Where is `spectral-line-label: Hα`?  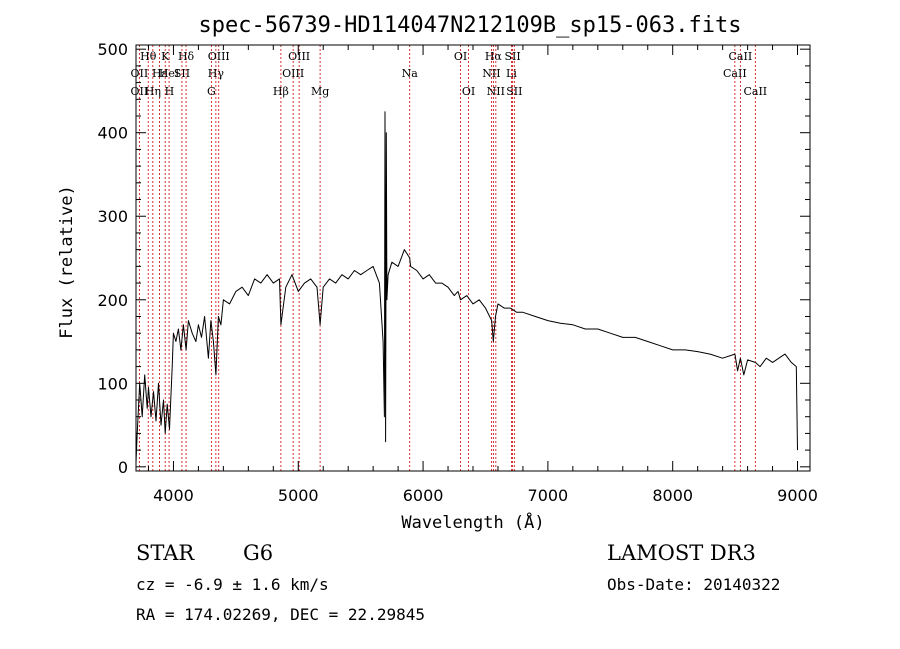 spectral-line-label: Hα is located at coordinates (494, 56).